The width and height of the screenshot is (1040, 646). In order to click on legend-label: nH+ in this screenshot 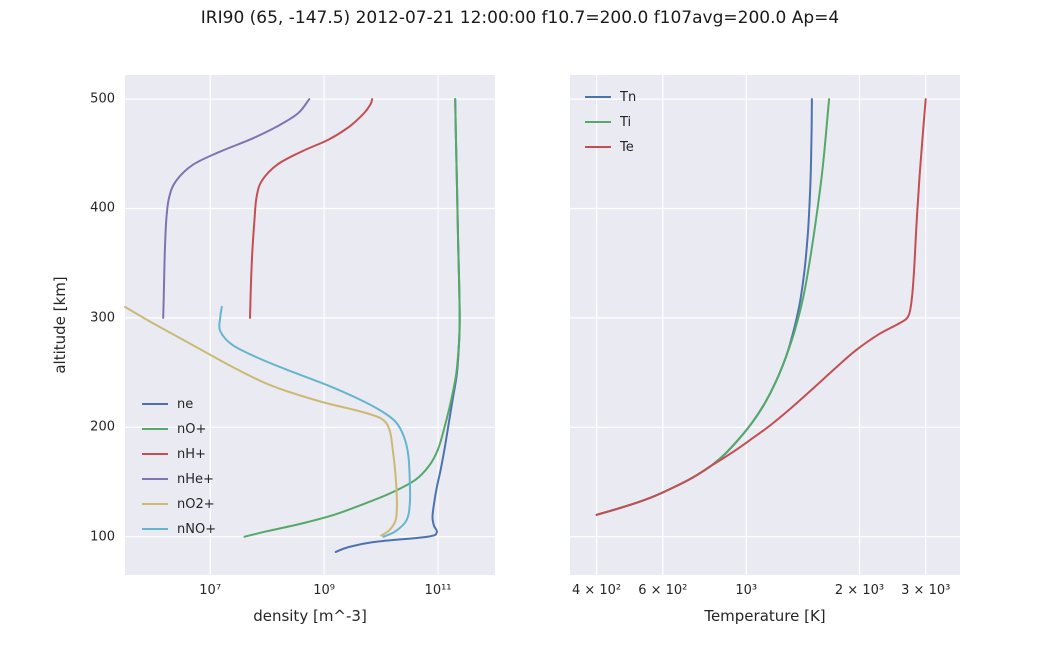, I will do `click(191, 454)`.